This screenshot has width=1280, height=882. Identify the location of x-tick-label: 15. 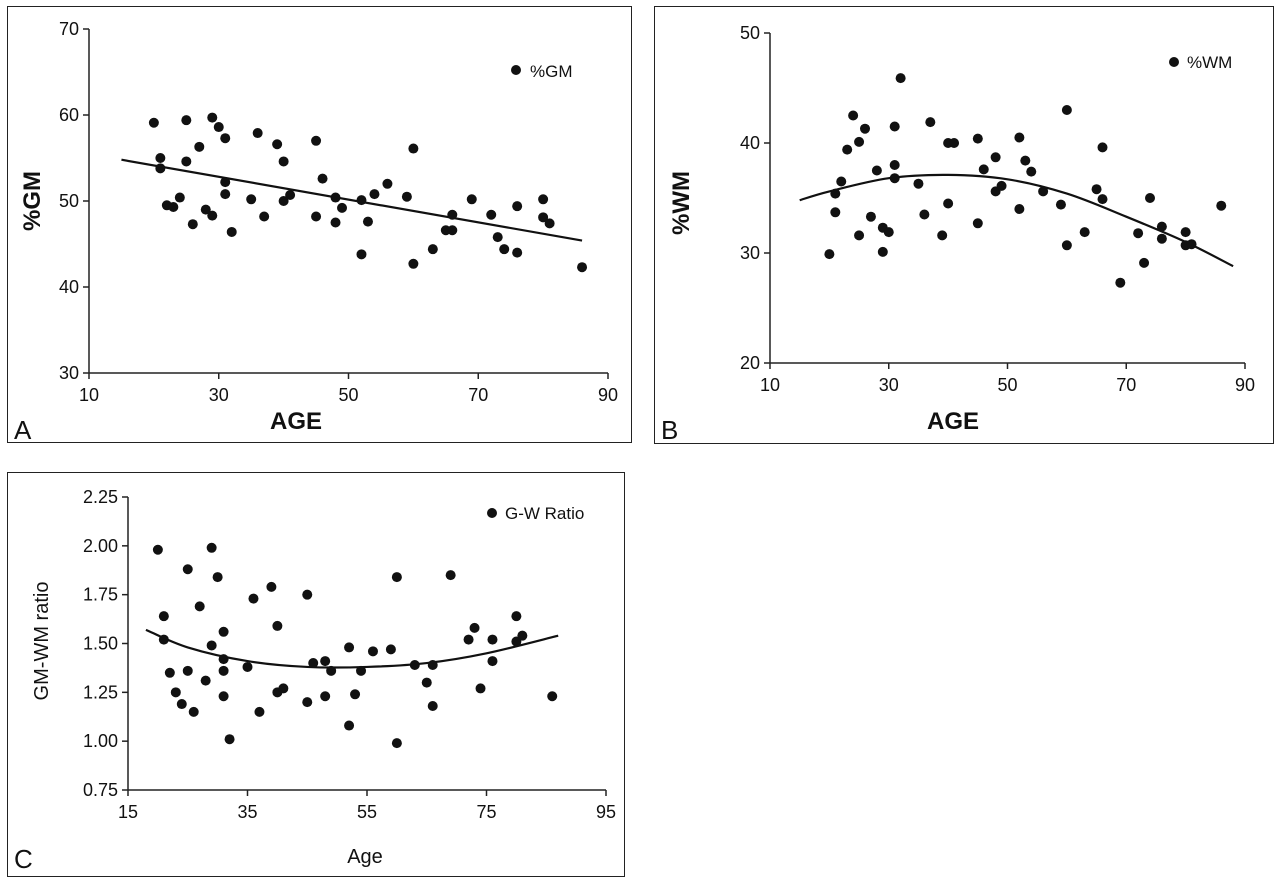
(128, 812).